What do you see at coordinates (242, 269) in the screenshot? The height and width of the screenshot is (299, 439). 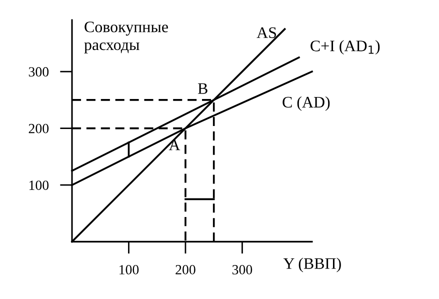 I see `x-tick-label: 300` at bounding box center [242, 269].